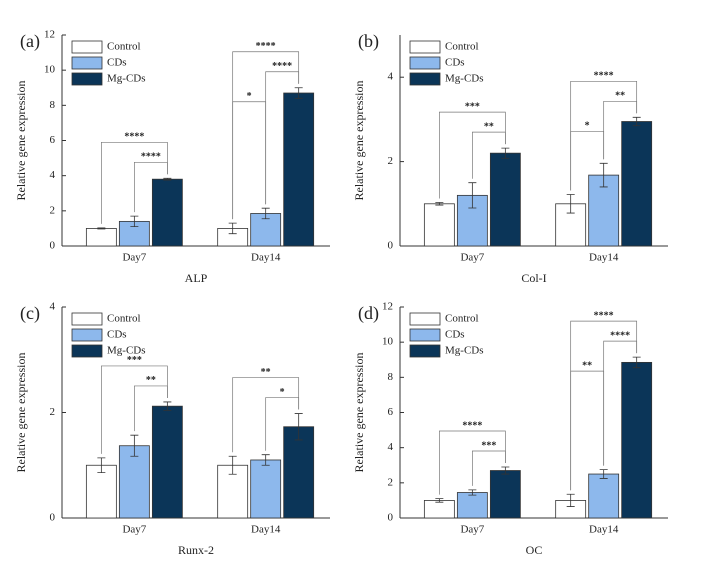 The height and width of the screenshot is (569, 720). Describe the element at coordinates (53, 105) in the screenshot. I see `y-tick-label: 8` at that location.